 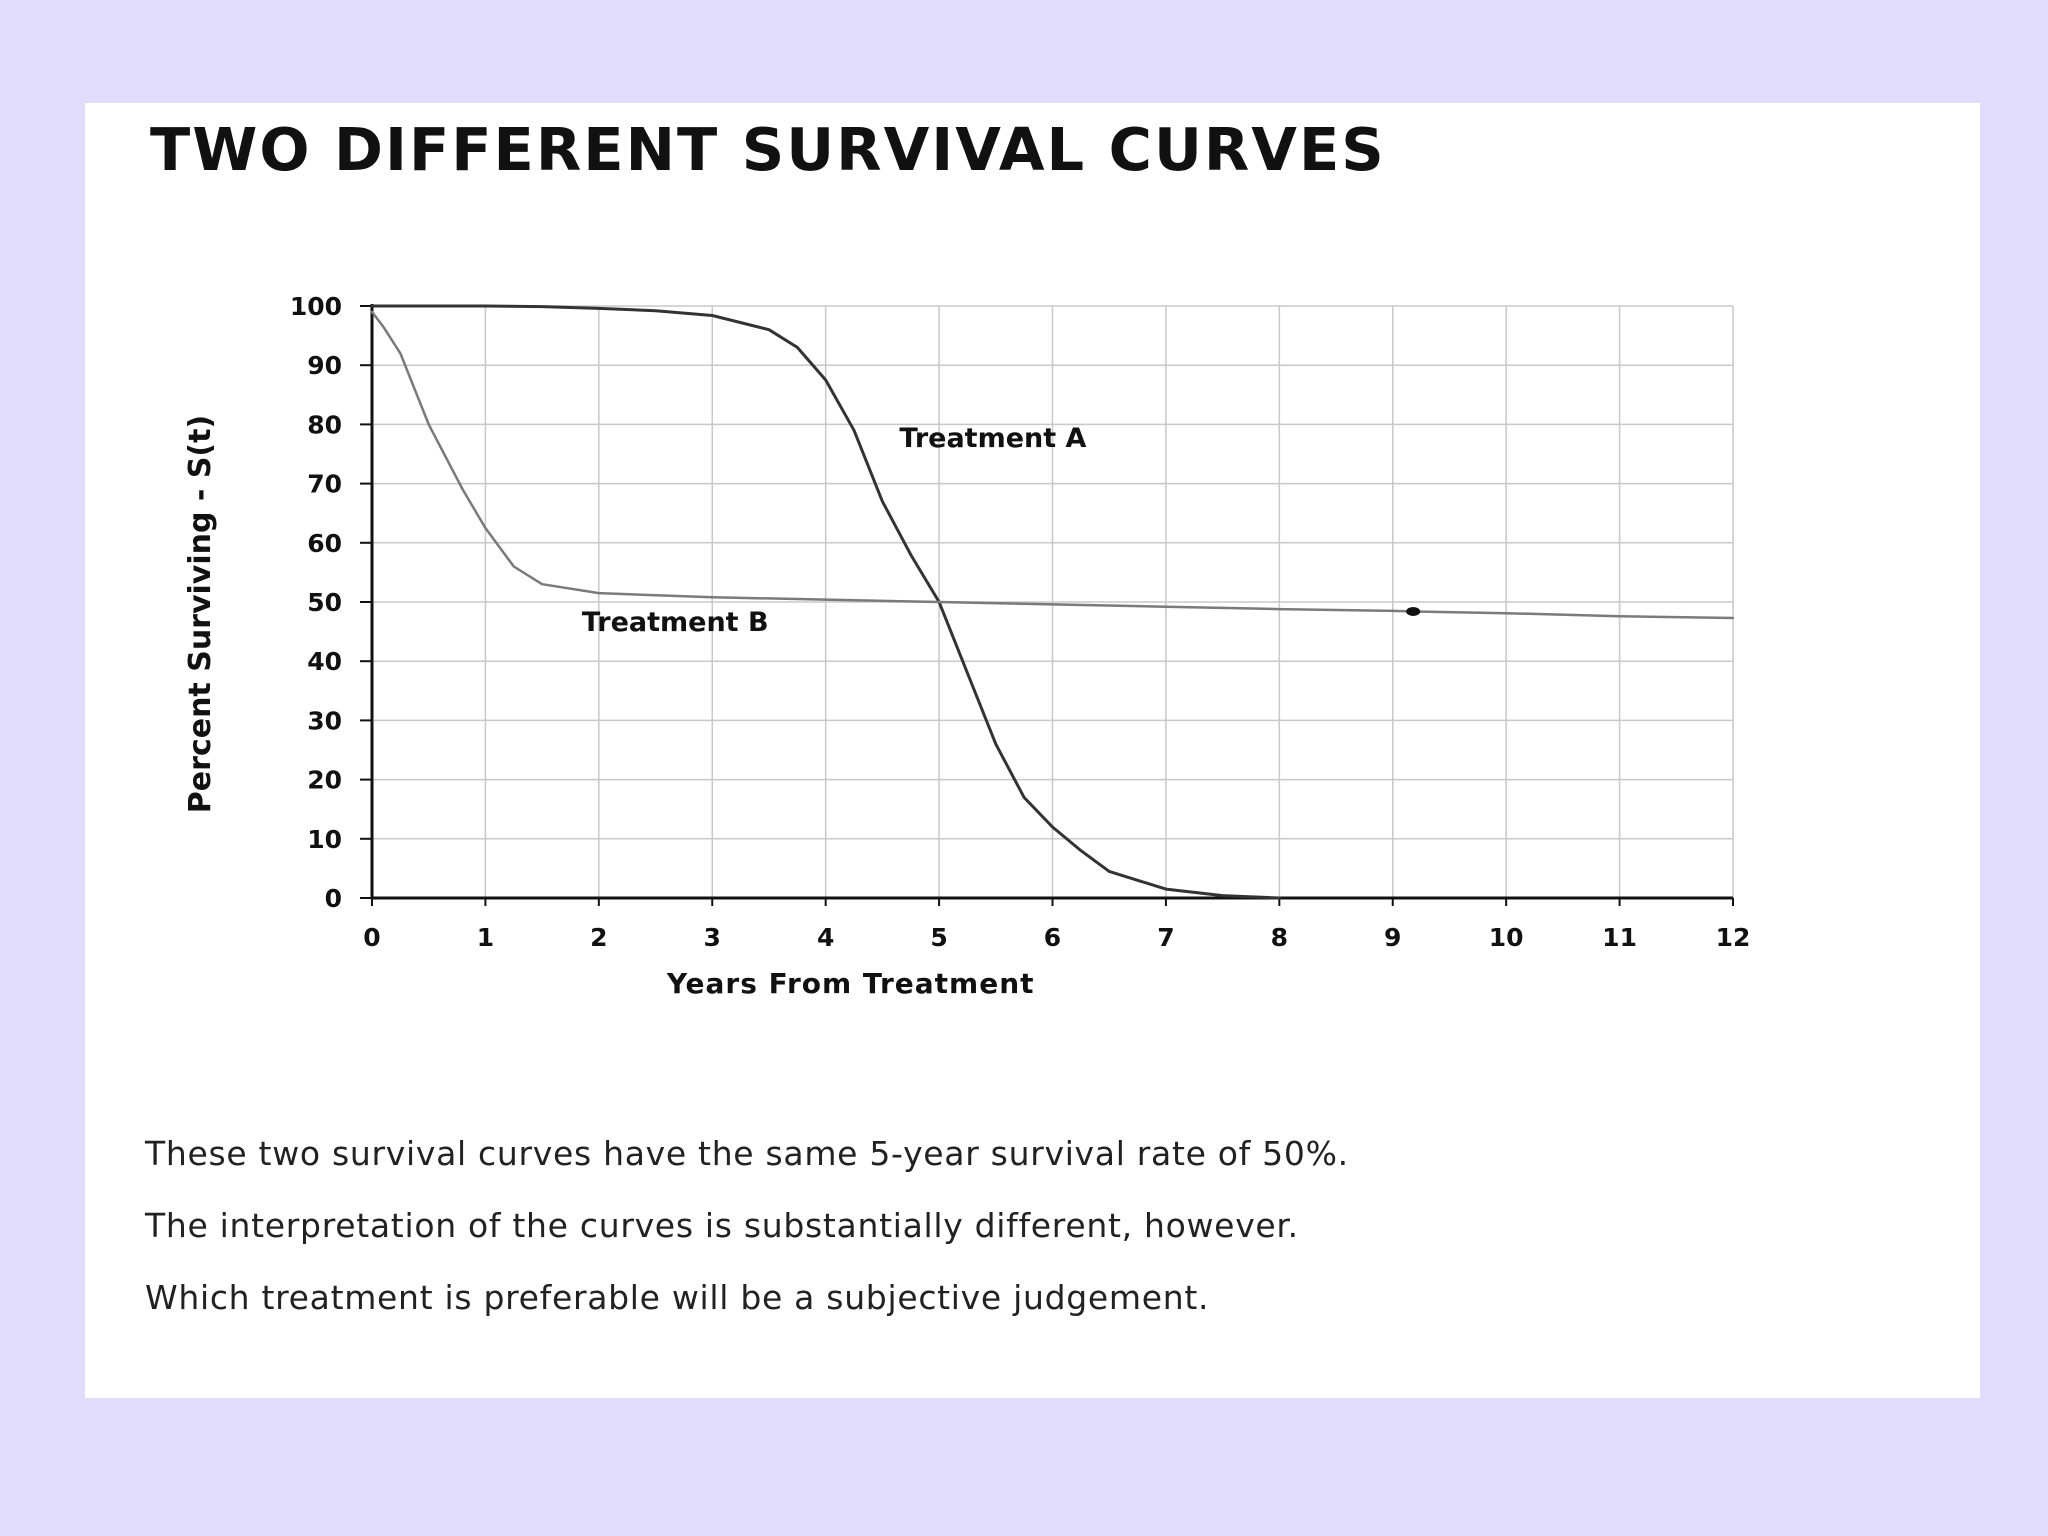 I want to click on x-tick-label: 12, so click(x=1733, y=937).